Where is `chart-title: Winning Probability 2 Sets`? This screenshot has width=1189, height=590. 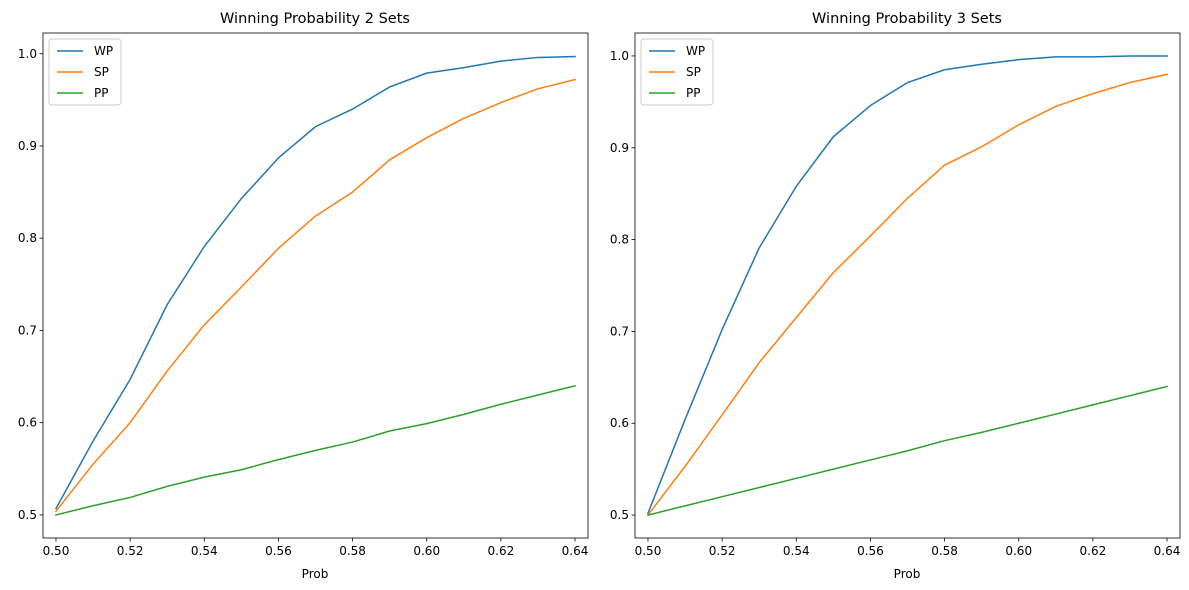
chart-title: Winning Probability 2 Sets is located at coordinates (315, 19).